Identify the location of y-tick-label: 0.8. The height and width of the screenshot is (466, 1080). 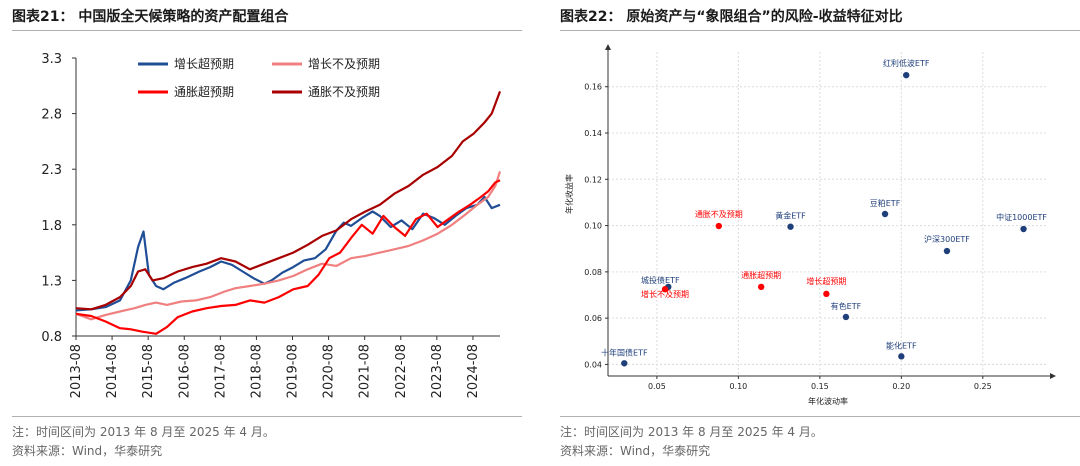
(51, 337).